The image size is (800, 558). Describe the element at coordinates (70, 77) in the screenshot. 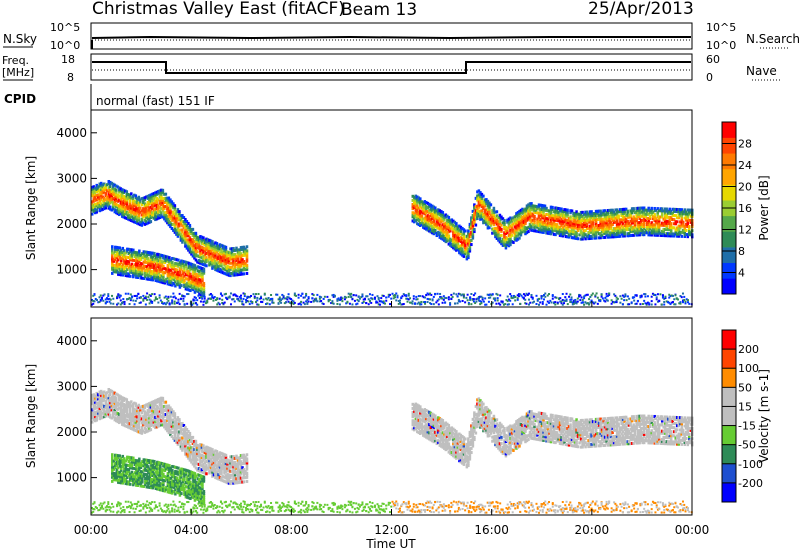

I see `freq-tick-bottom: 8` at that location.